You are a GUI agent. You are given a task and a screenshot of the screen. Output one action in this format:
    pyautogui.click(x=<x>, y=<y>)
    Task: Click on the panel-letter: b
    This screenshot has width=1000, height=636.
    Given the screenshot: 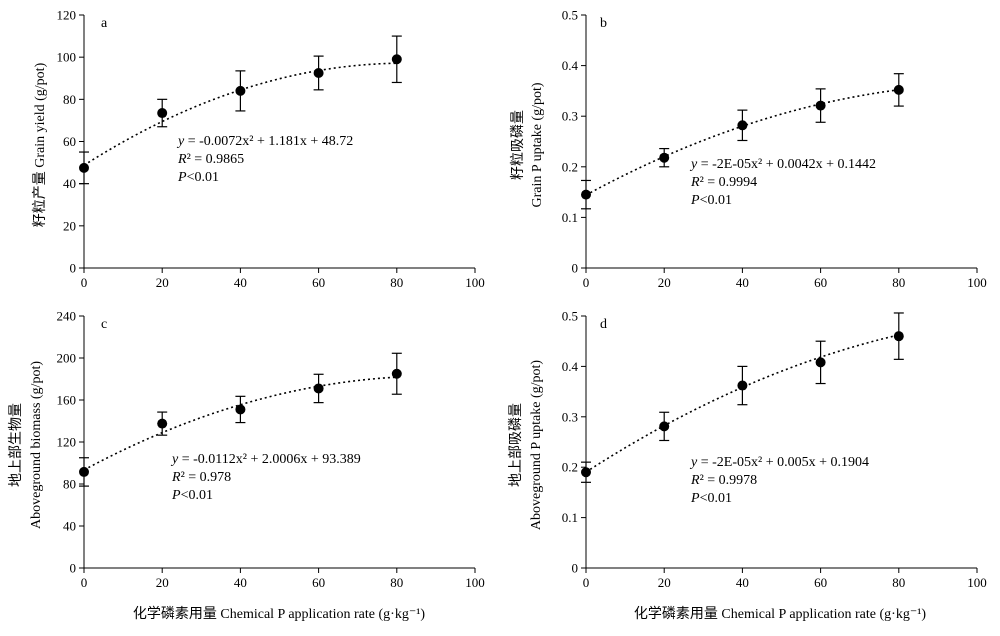 What is the action you would take?
    pyautogui.click(x=603, y=23)
    